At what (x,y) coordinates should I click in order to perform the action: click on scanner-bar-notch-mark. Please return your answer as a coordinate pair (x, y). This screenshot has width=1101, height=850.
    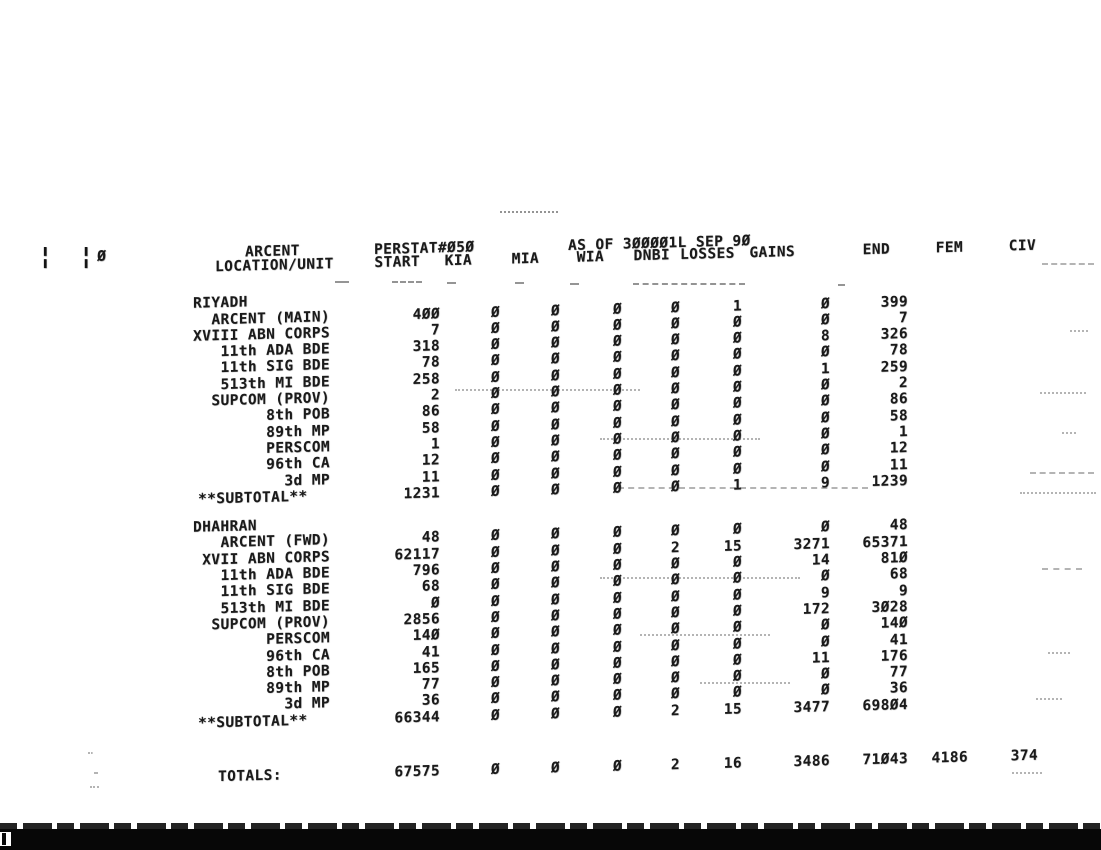
    Looking at the image, I should click on (4, 839).